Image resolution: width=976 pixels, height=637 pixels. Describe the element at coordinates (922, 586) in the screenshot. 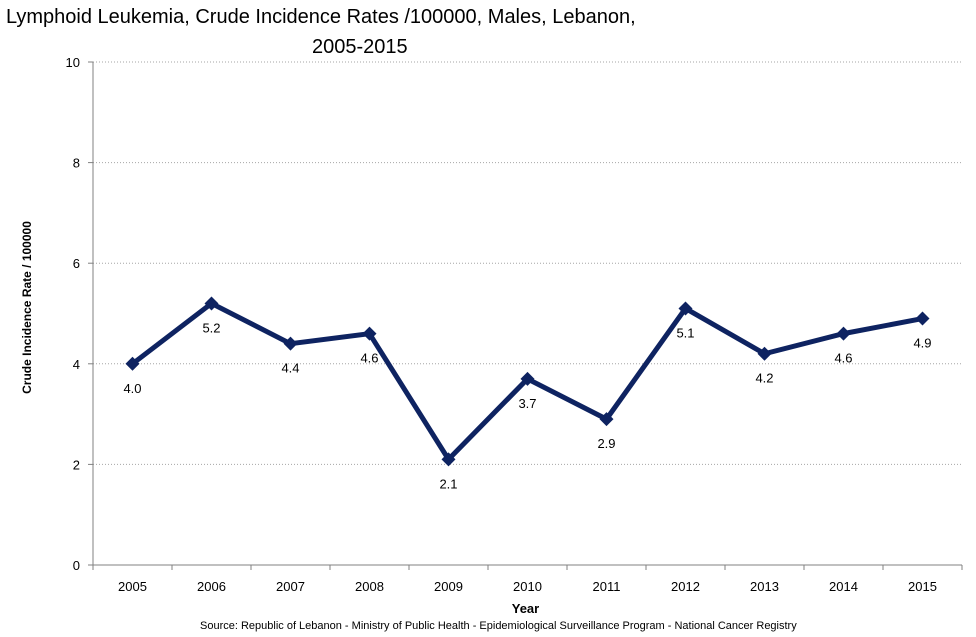

I see `x-tick-label-10: 2015` at that location.